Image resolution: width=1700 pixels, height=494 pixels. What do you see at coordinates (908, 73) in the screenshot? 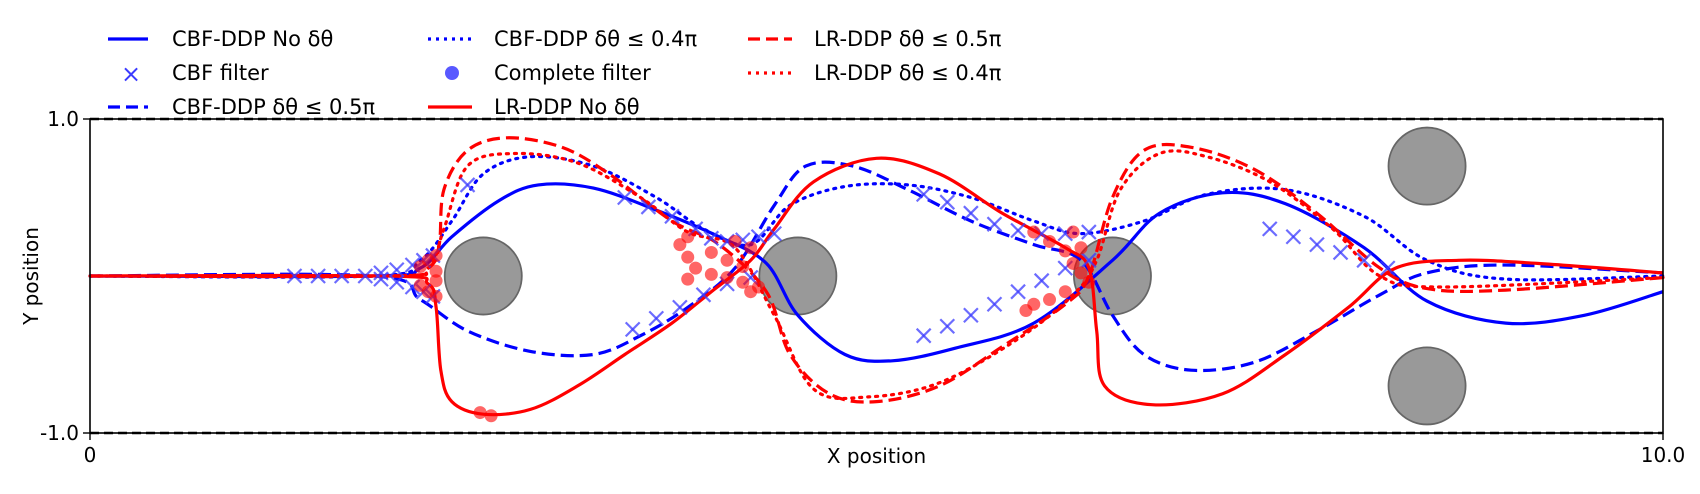
I see `legend-label-7: LR-DDP δθ ≤ 0.4π` at bounding box center [908, 73].